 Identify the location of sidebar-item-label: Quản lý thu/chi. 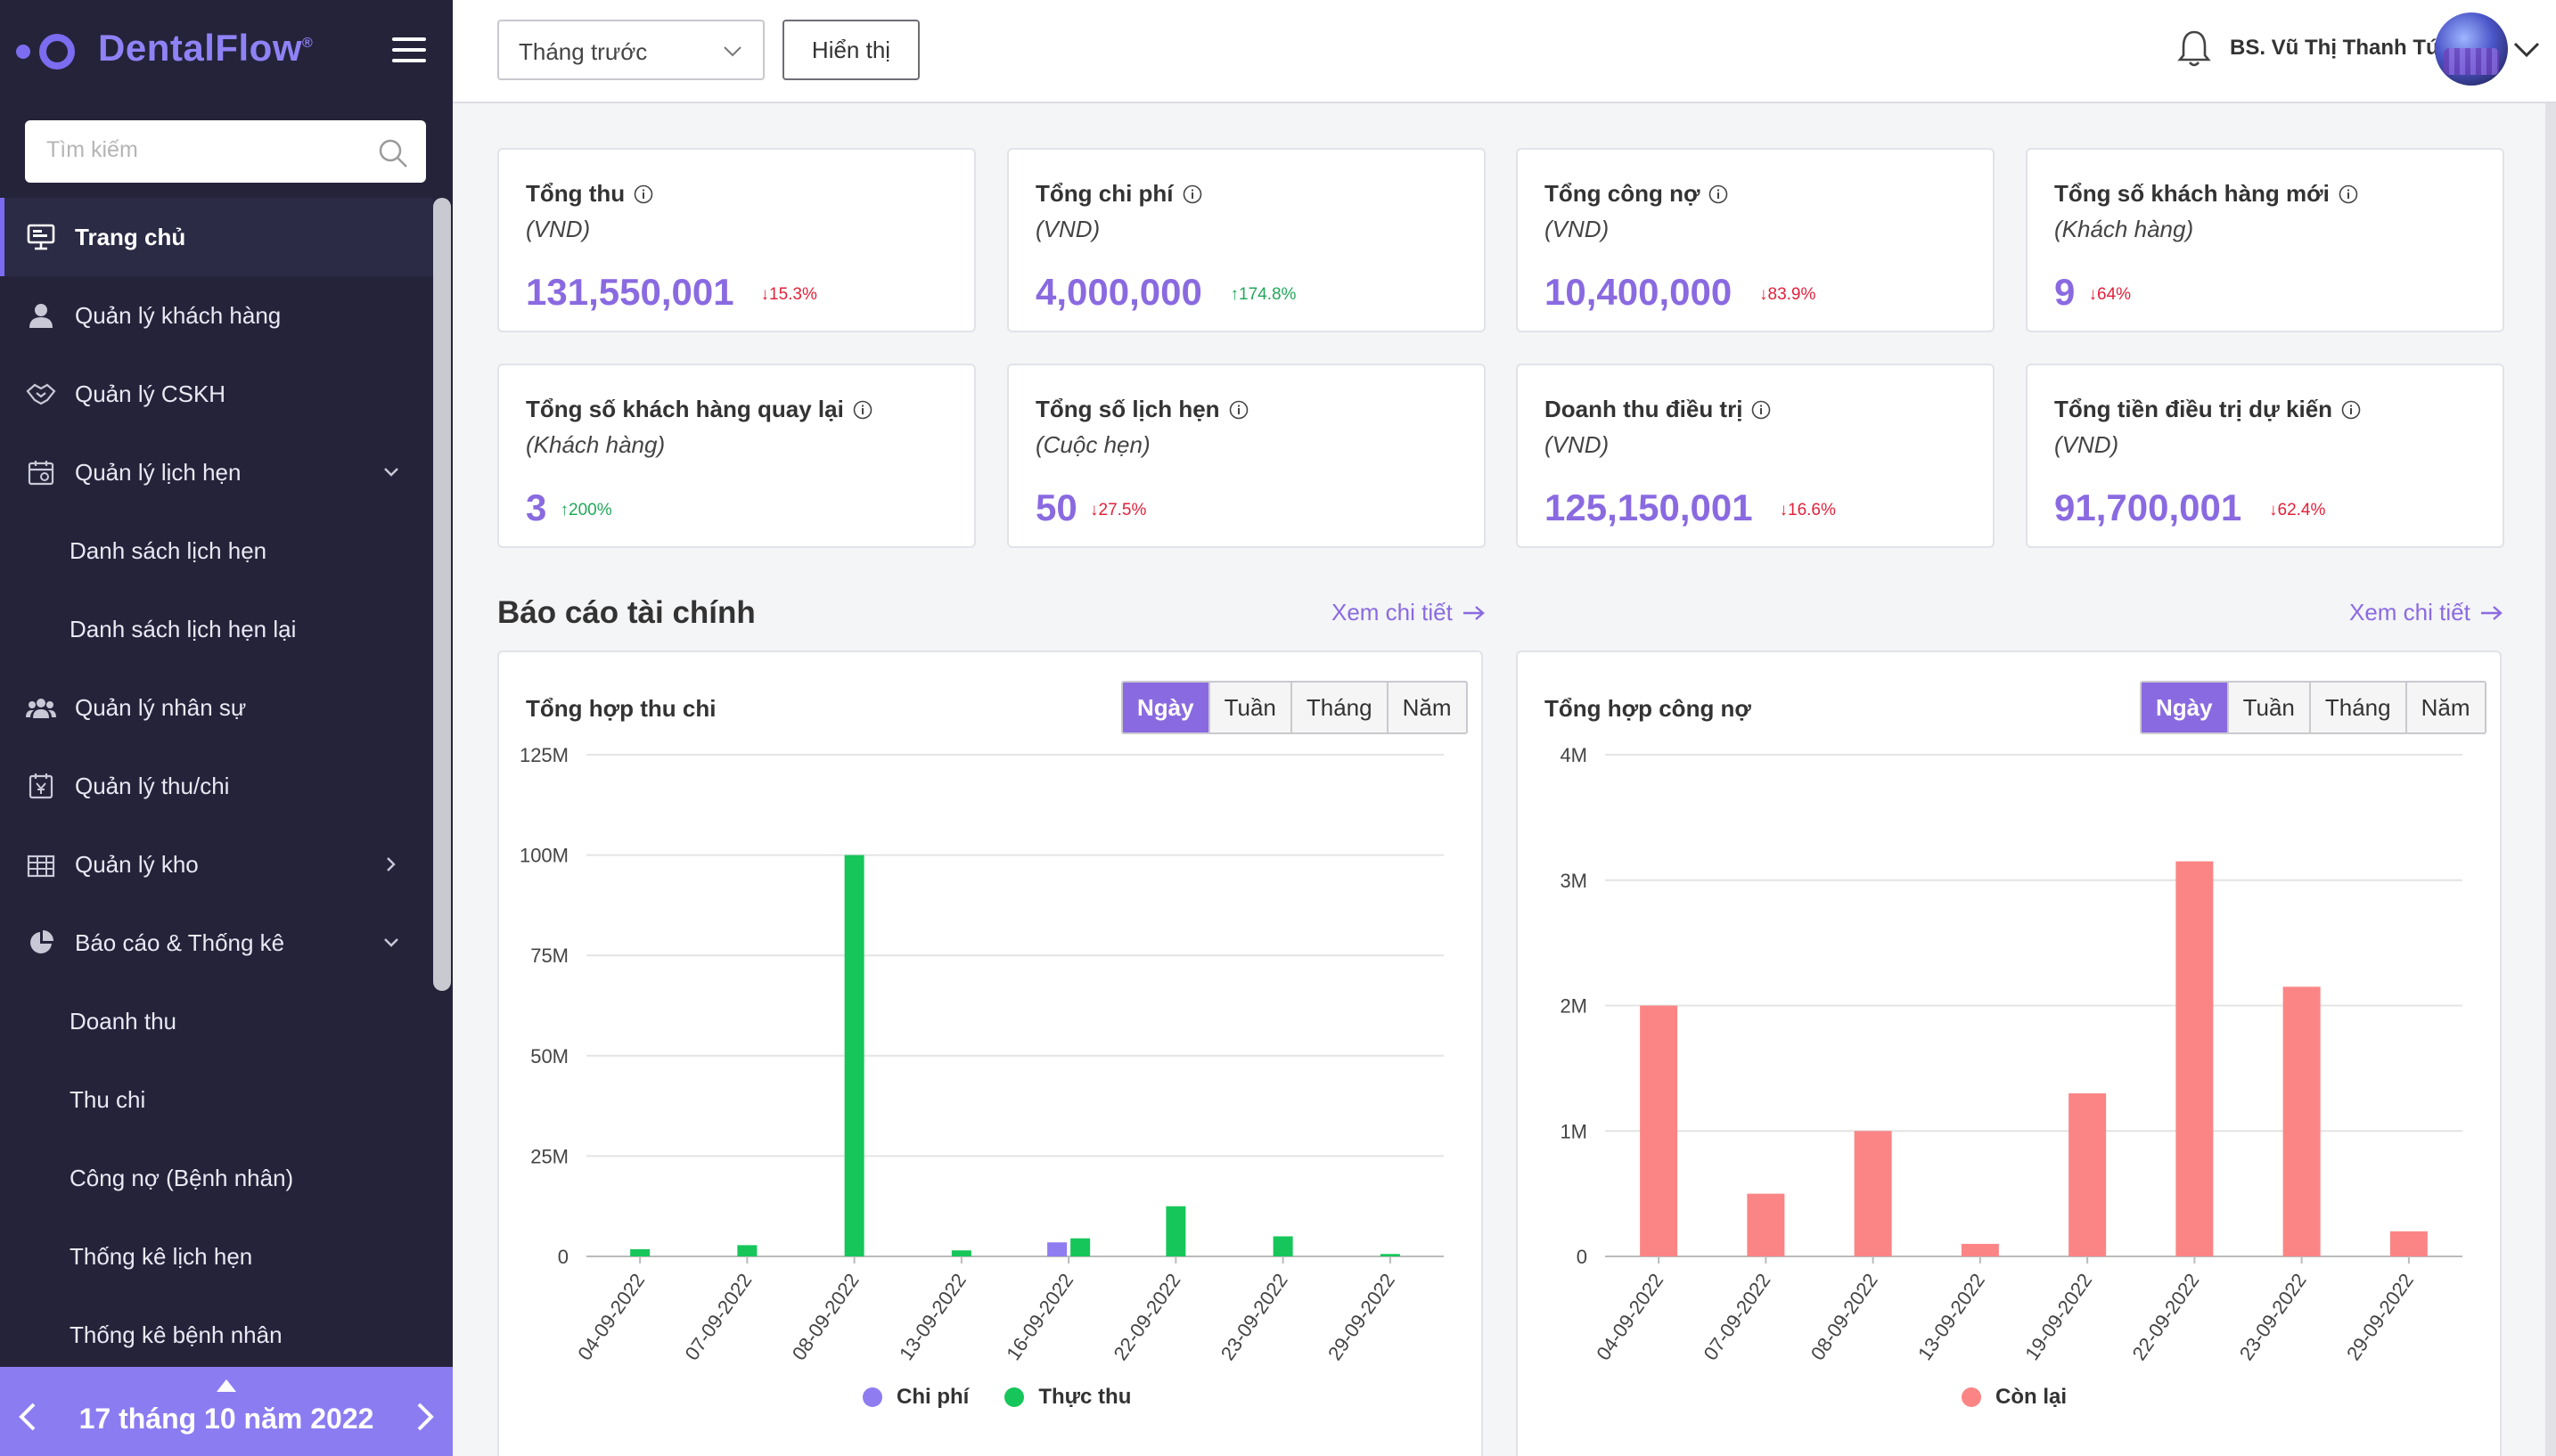
(152, 786).